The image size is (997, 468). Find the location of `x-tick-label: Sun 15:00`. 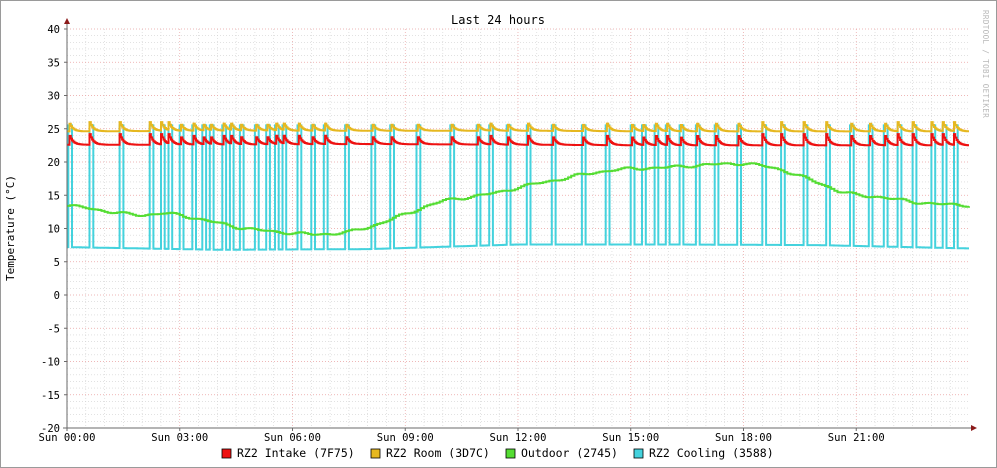

x-tick-label: Sun 15:00 is located at coordinates (630, 438).